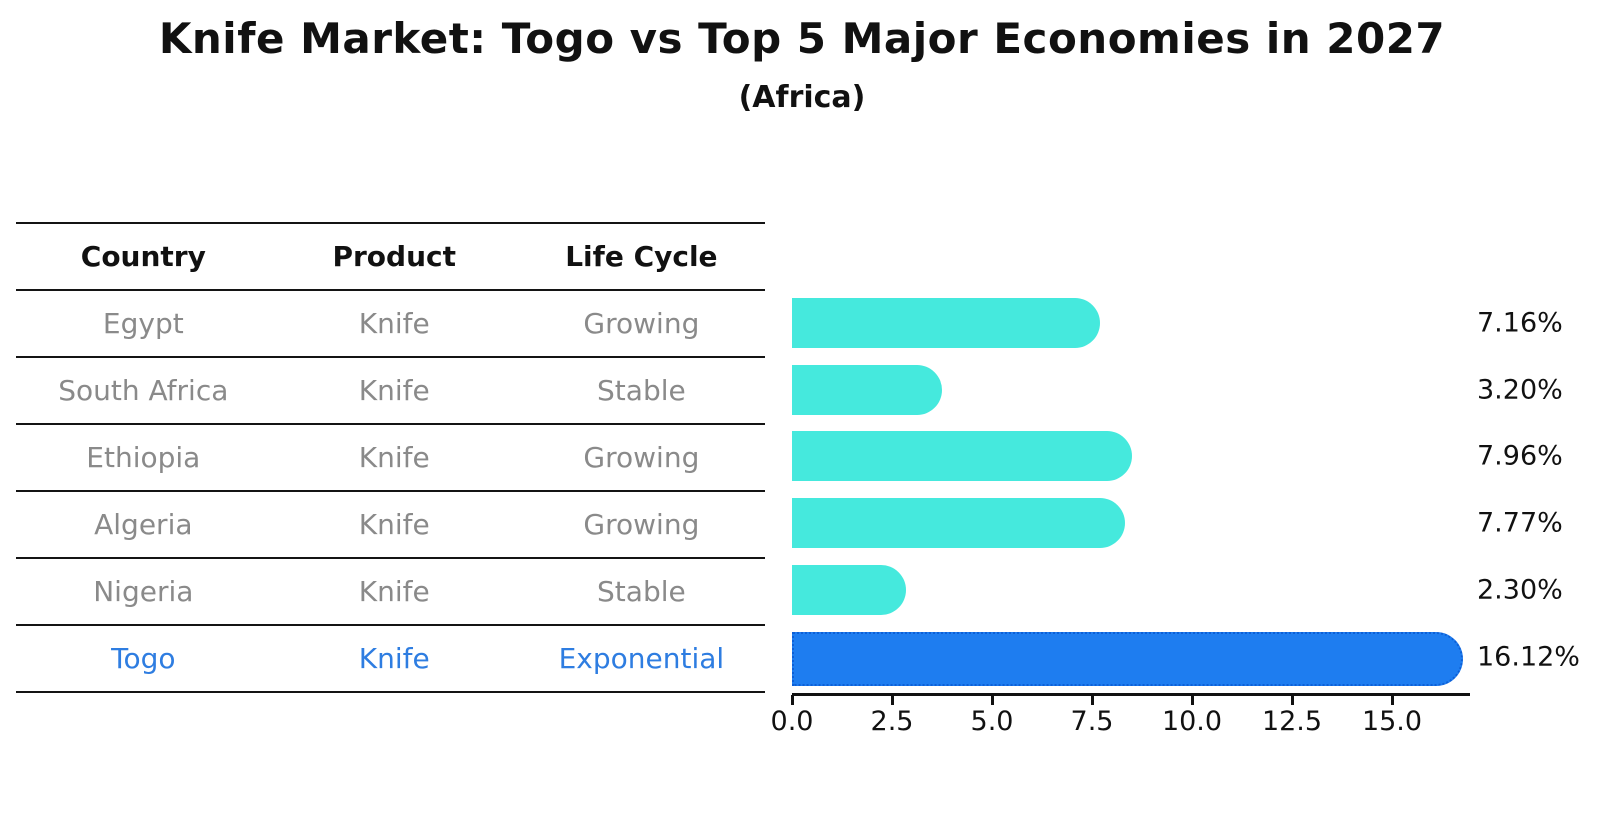  Describe the element at coordinates (143, 457) in the screenshot. I see `table-cell-country: Ethiopia` at that location.